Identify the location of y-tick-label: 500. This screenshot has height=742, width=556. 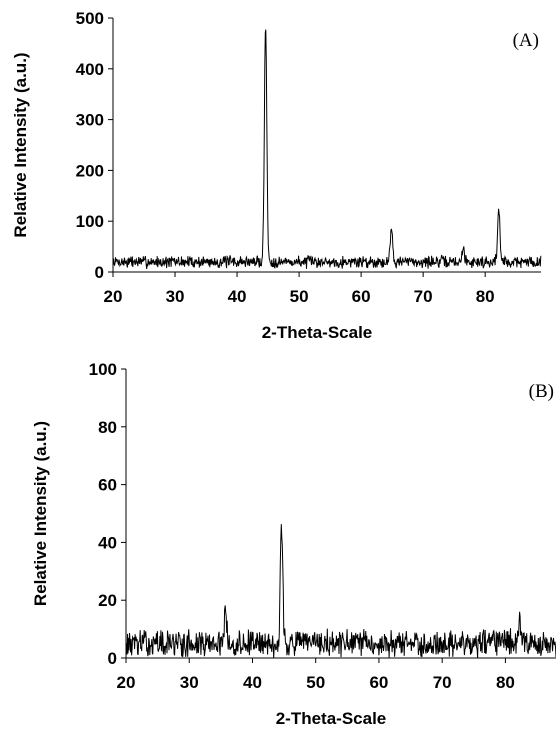
(90, 18).